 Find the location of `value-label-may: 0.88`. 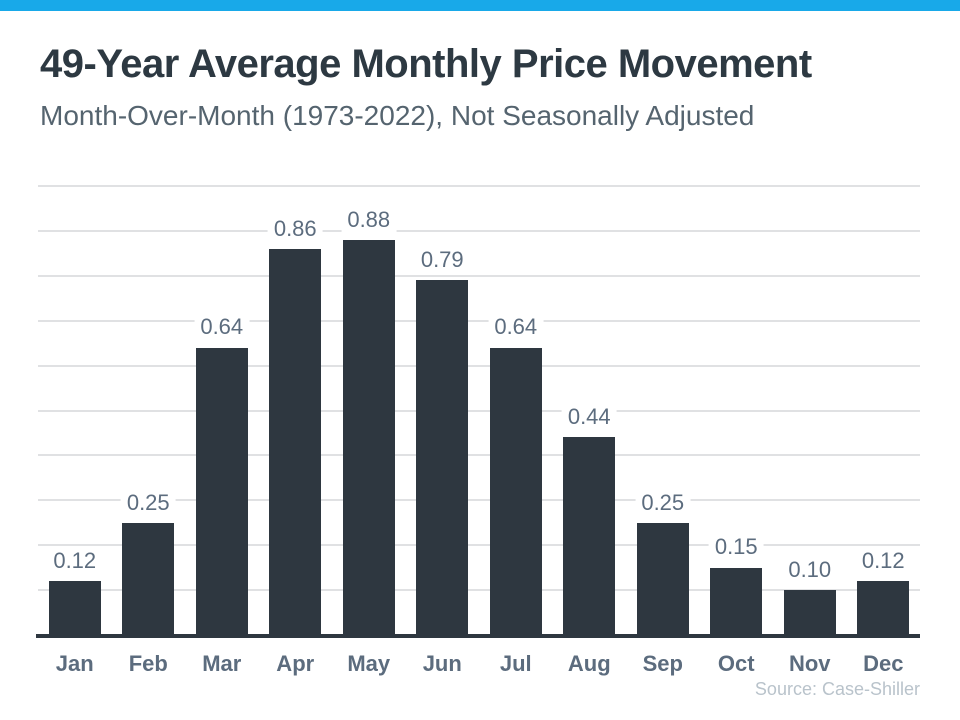

value-label-may: 0.88 is located at coordinates (369, 219).